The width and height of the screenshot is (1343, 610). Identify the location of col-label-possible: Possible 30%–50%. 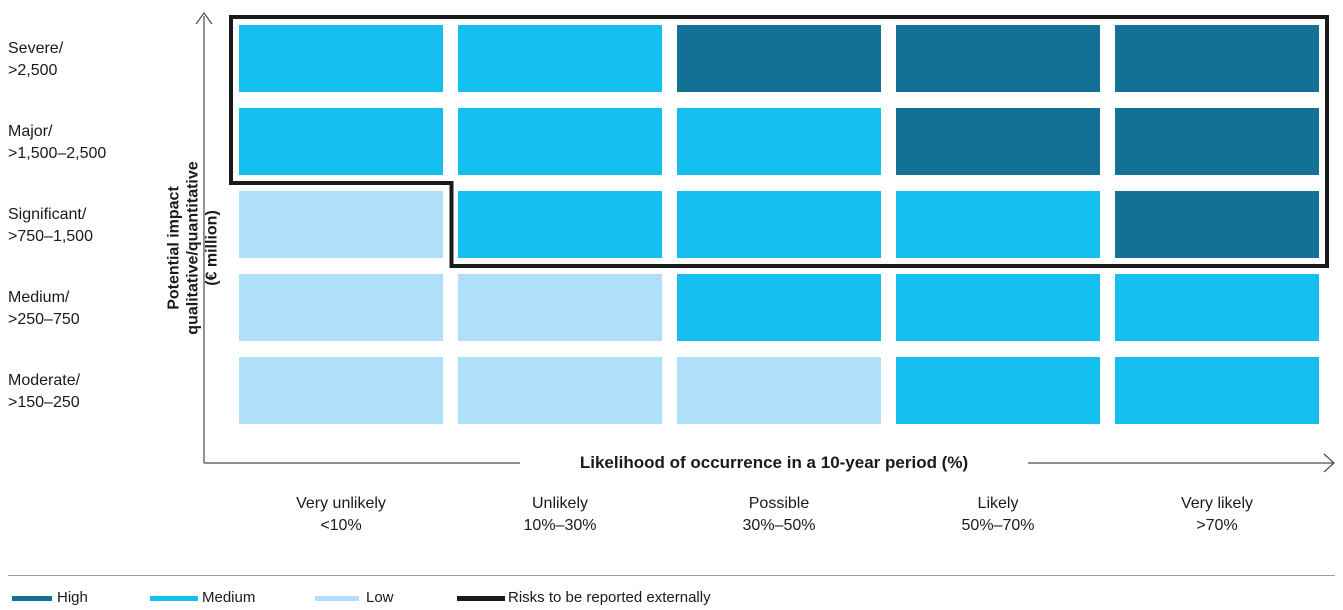
(779, 514).